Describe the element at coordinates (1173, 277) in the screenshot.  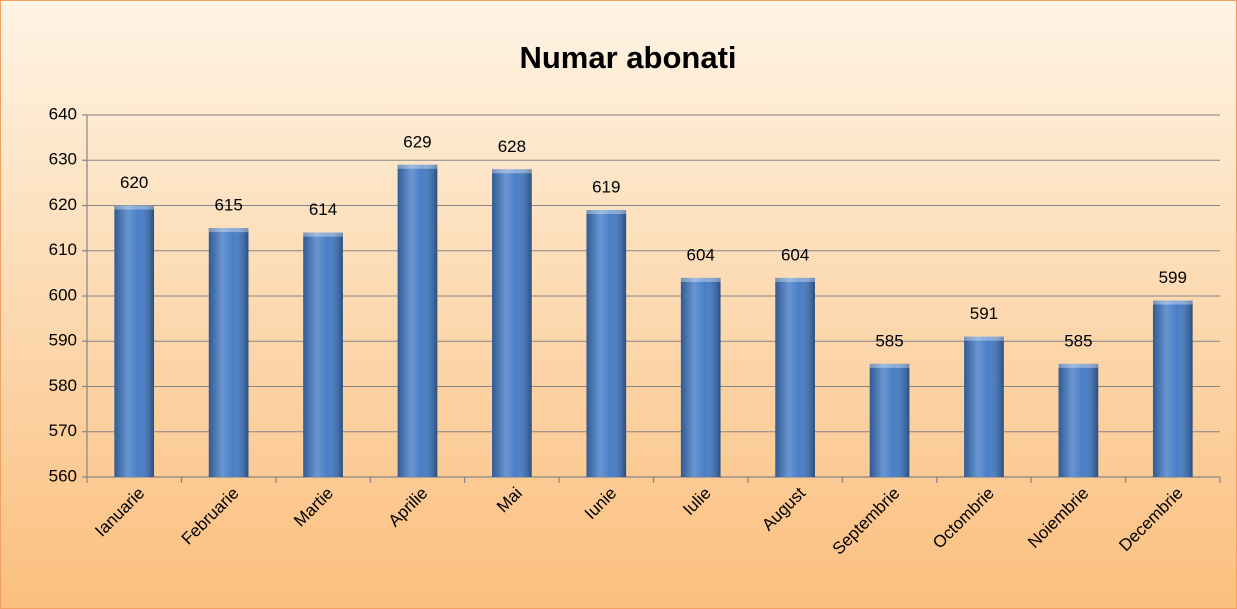
I see `data-label: 599` at that location.